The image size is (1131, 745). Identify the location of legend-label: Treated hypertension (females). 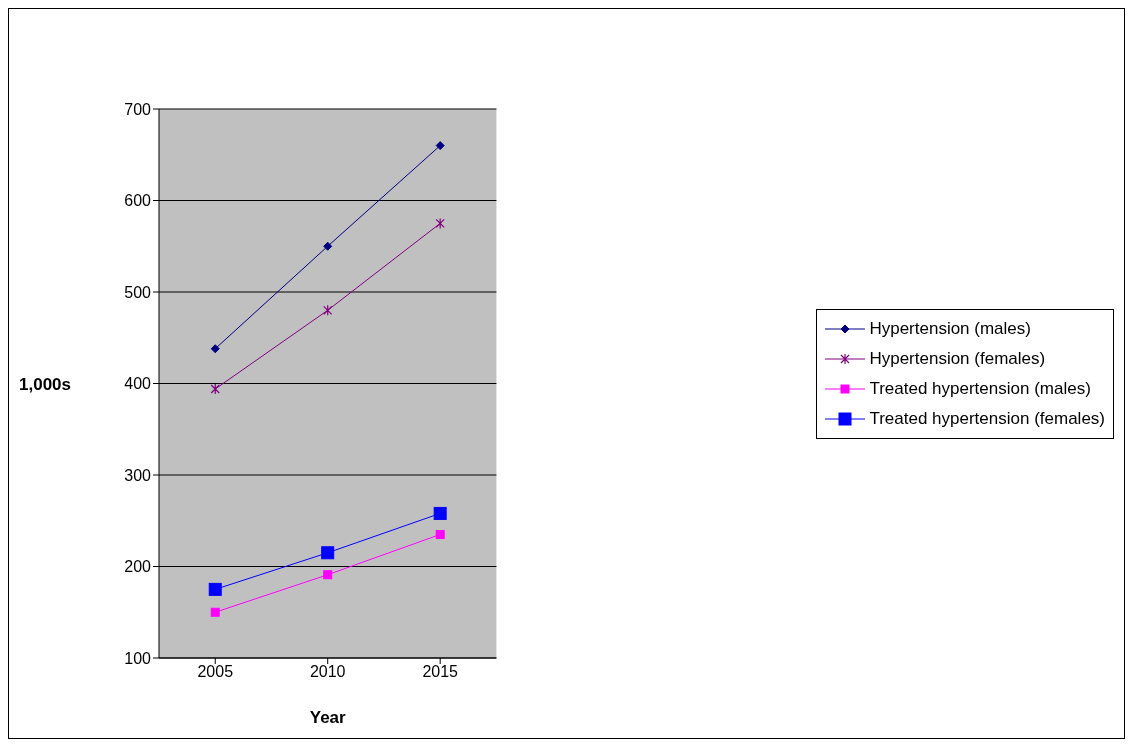
(987, 418).